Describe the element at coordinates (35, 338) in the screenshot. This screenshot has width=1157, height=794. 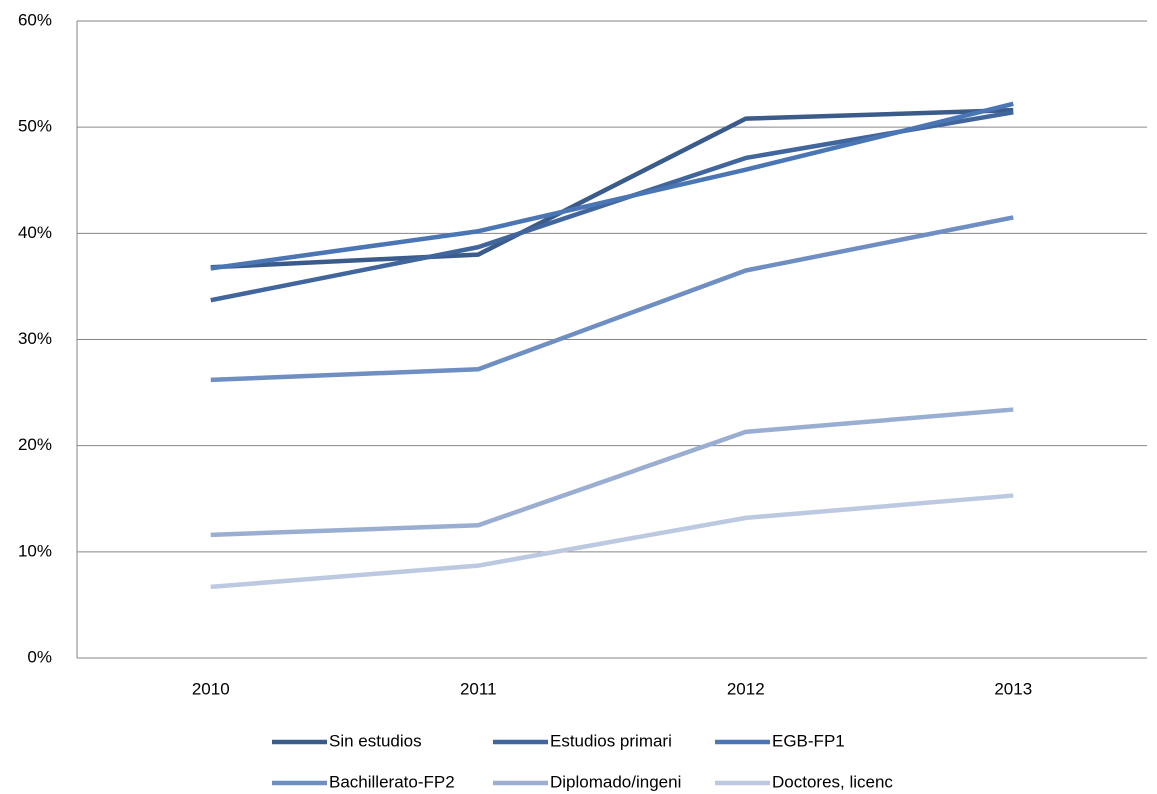
I see `y-tick-label: 30%` at that location.